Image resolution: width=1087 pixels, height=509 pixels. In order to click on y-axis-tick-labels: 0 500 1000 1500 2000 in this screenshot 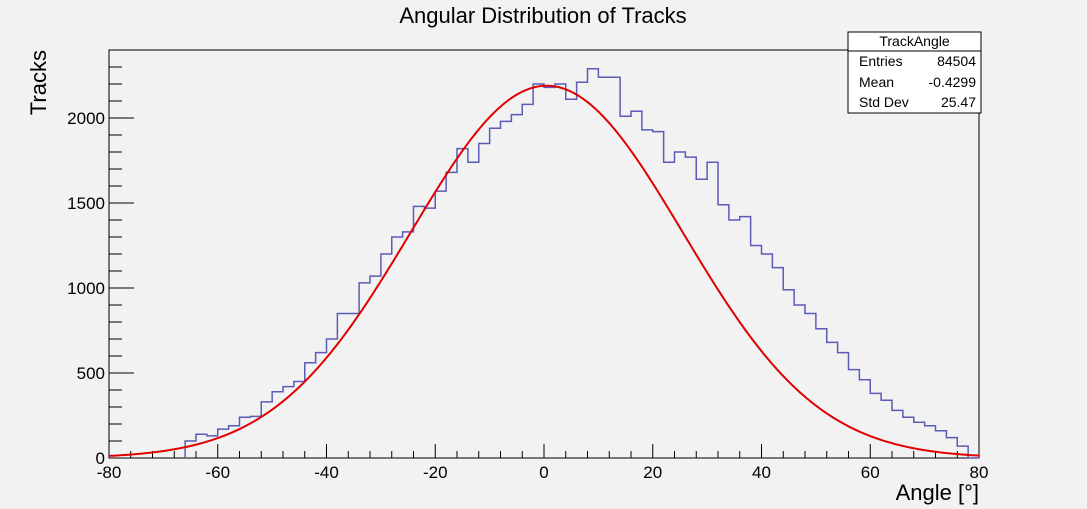, I will do `click(86, 288)`.